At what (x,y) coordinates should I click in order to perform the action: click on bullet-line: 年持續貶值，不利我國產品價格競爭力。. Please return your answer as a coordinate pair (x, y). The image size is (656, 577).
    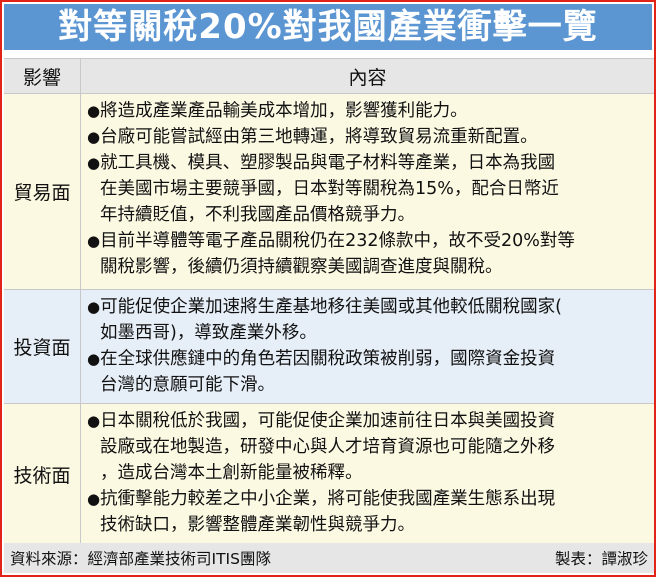
    Looking at the image, I should click on (367, 215).